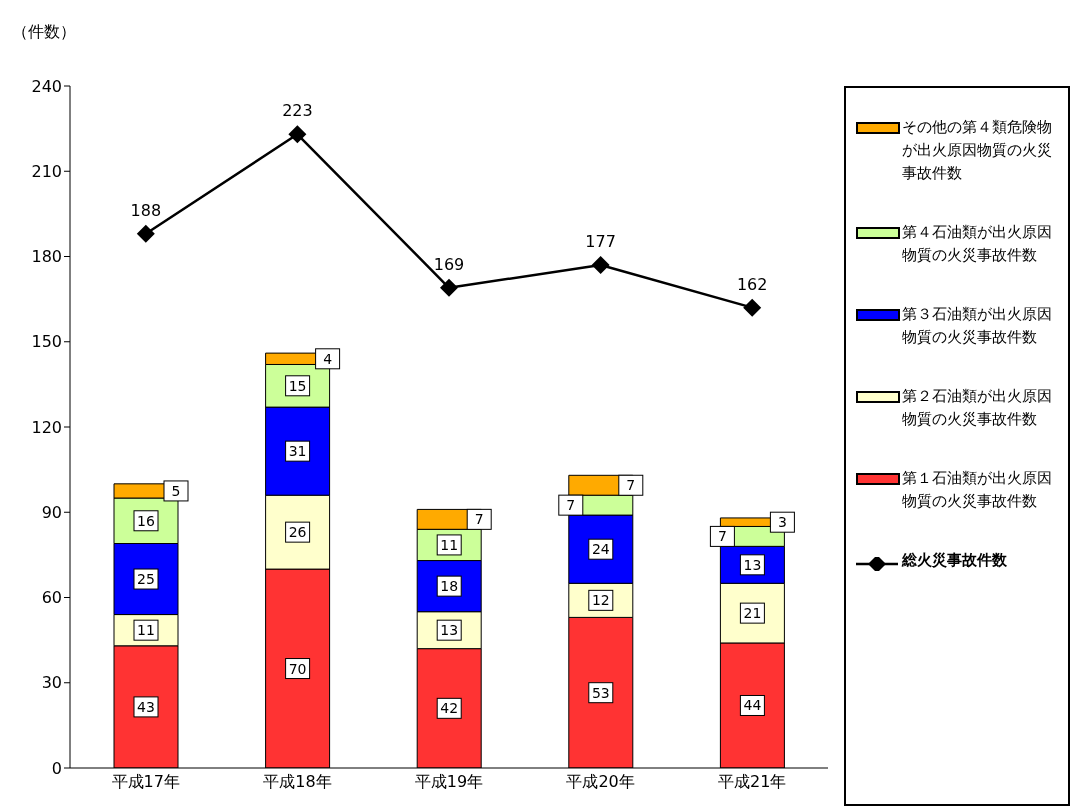  I want to click on y-tick-label: 0, so click(56, 768).